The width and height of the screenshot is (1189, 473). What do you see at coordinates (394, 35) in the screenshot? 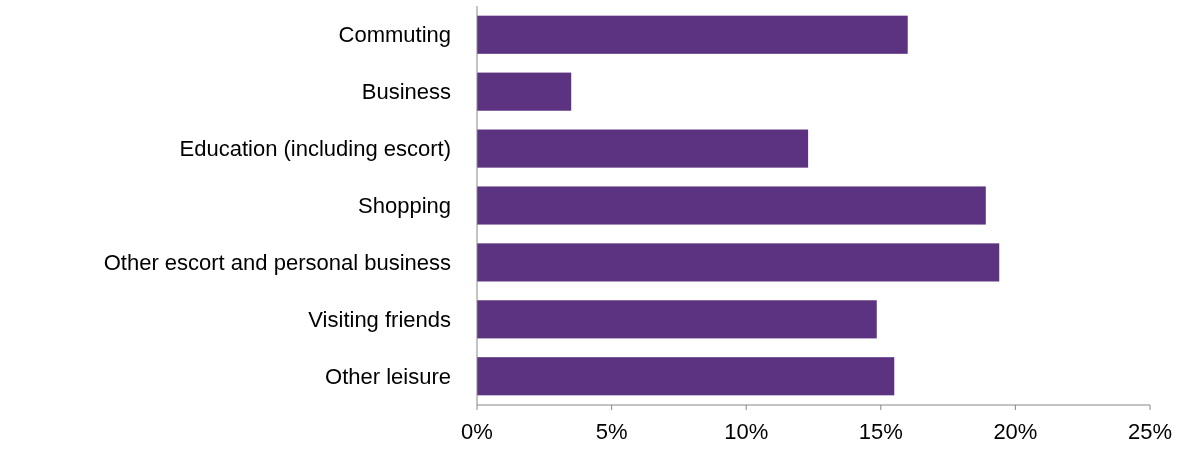
I see `y-tick-label: Commuting` at bounding box center [394, 35].